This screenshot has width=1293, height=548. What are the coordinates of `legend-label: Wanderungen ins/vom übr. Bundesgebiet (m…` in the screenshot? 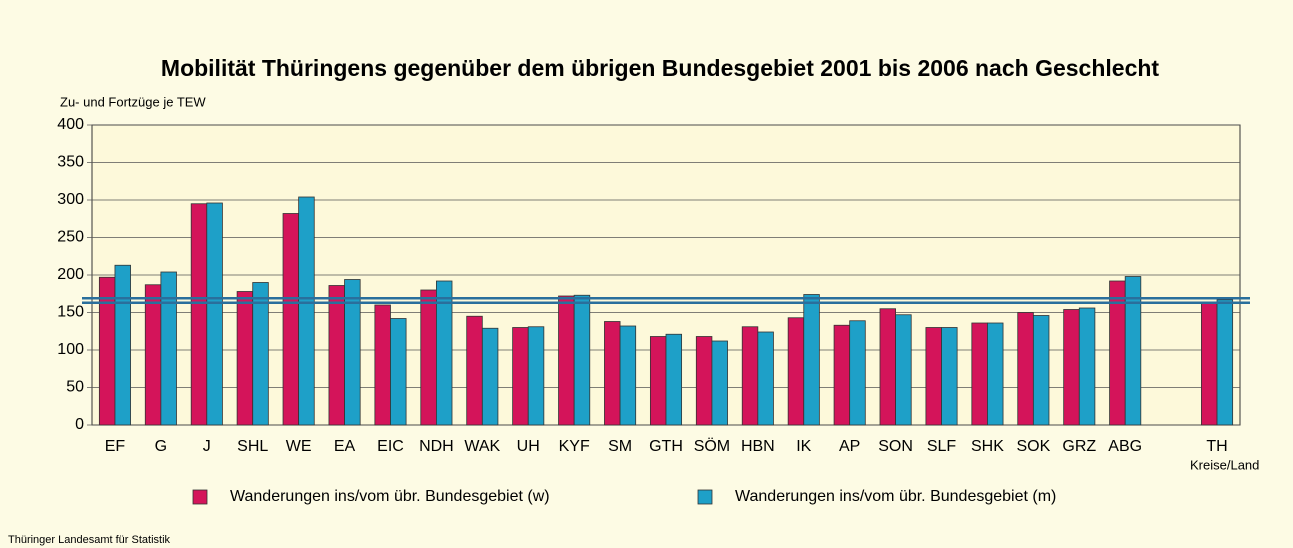 It's located at (895, 496).